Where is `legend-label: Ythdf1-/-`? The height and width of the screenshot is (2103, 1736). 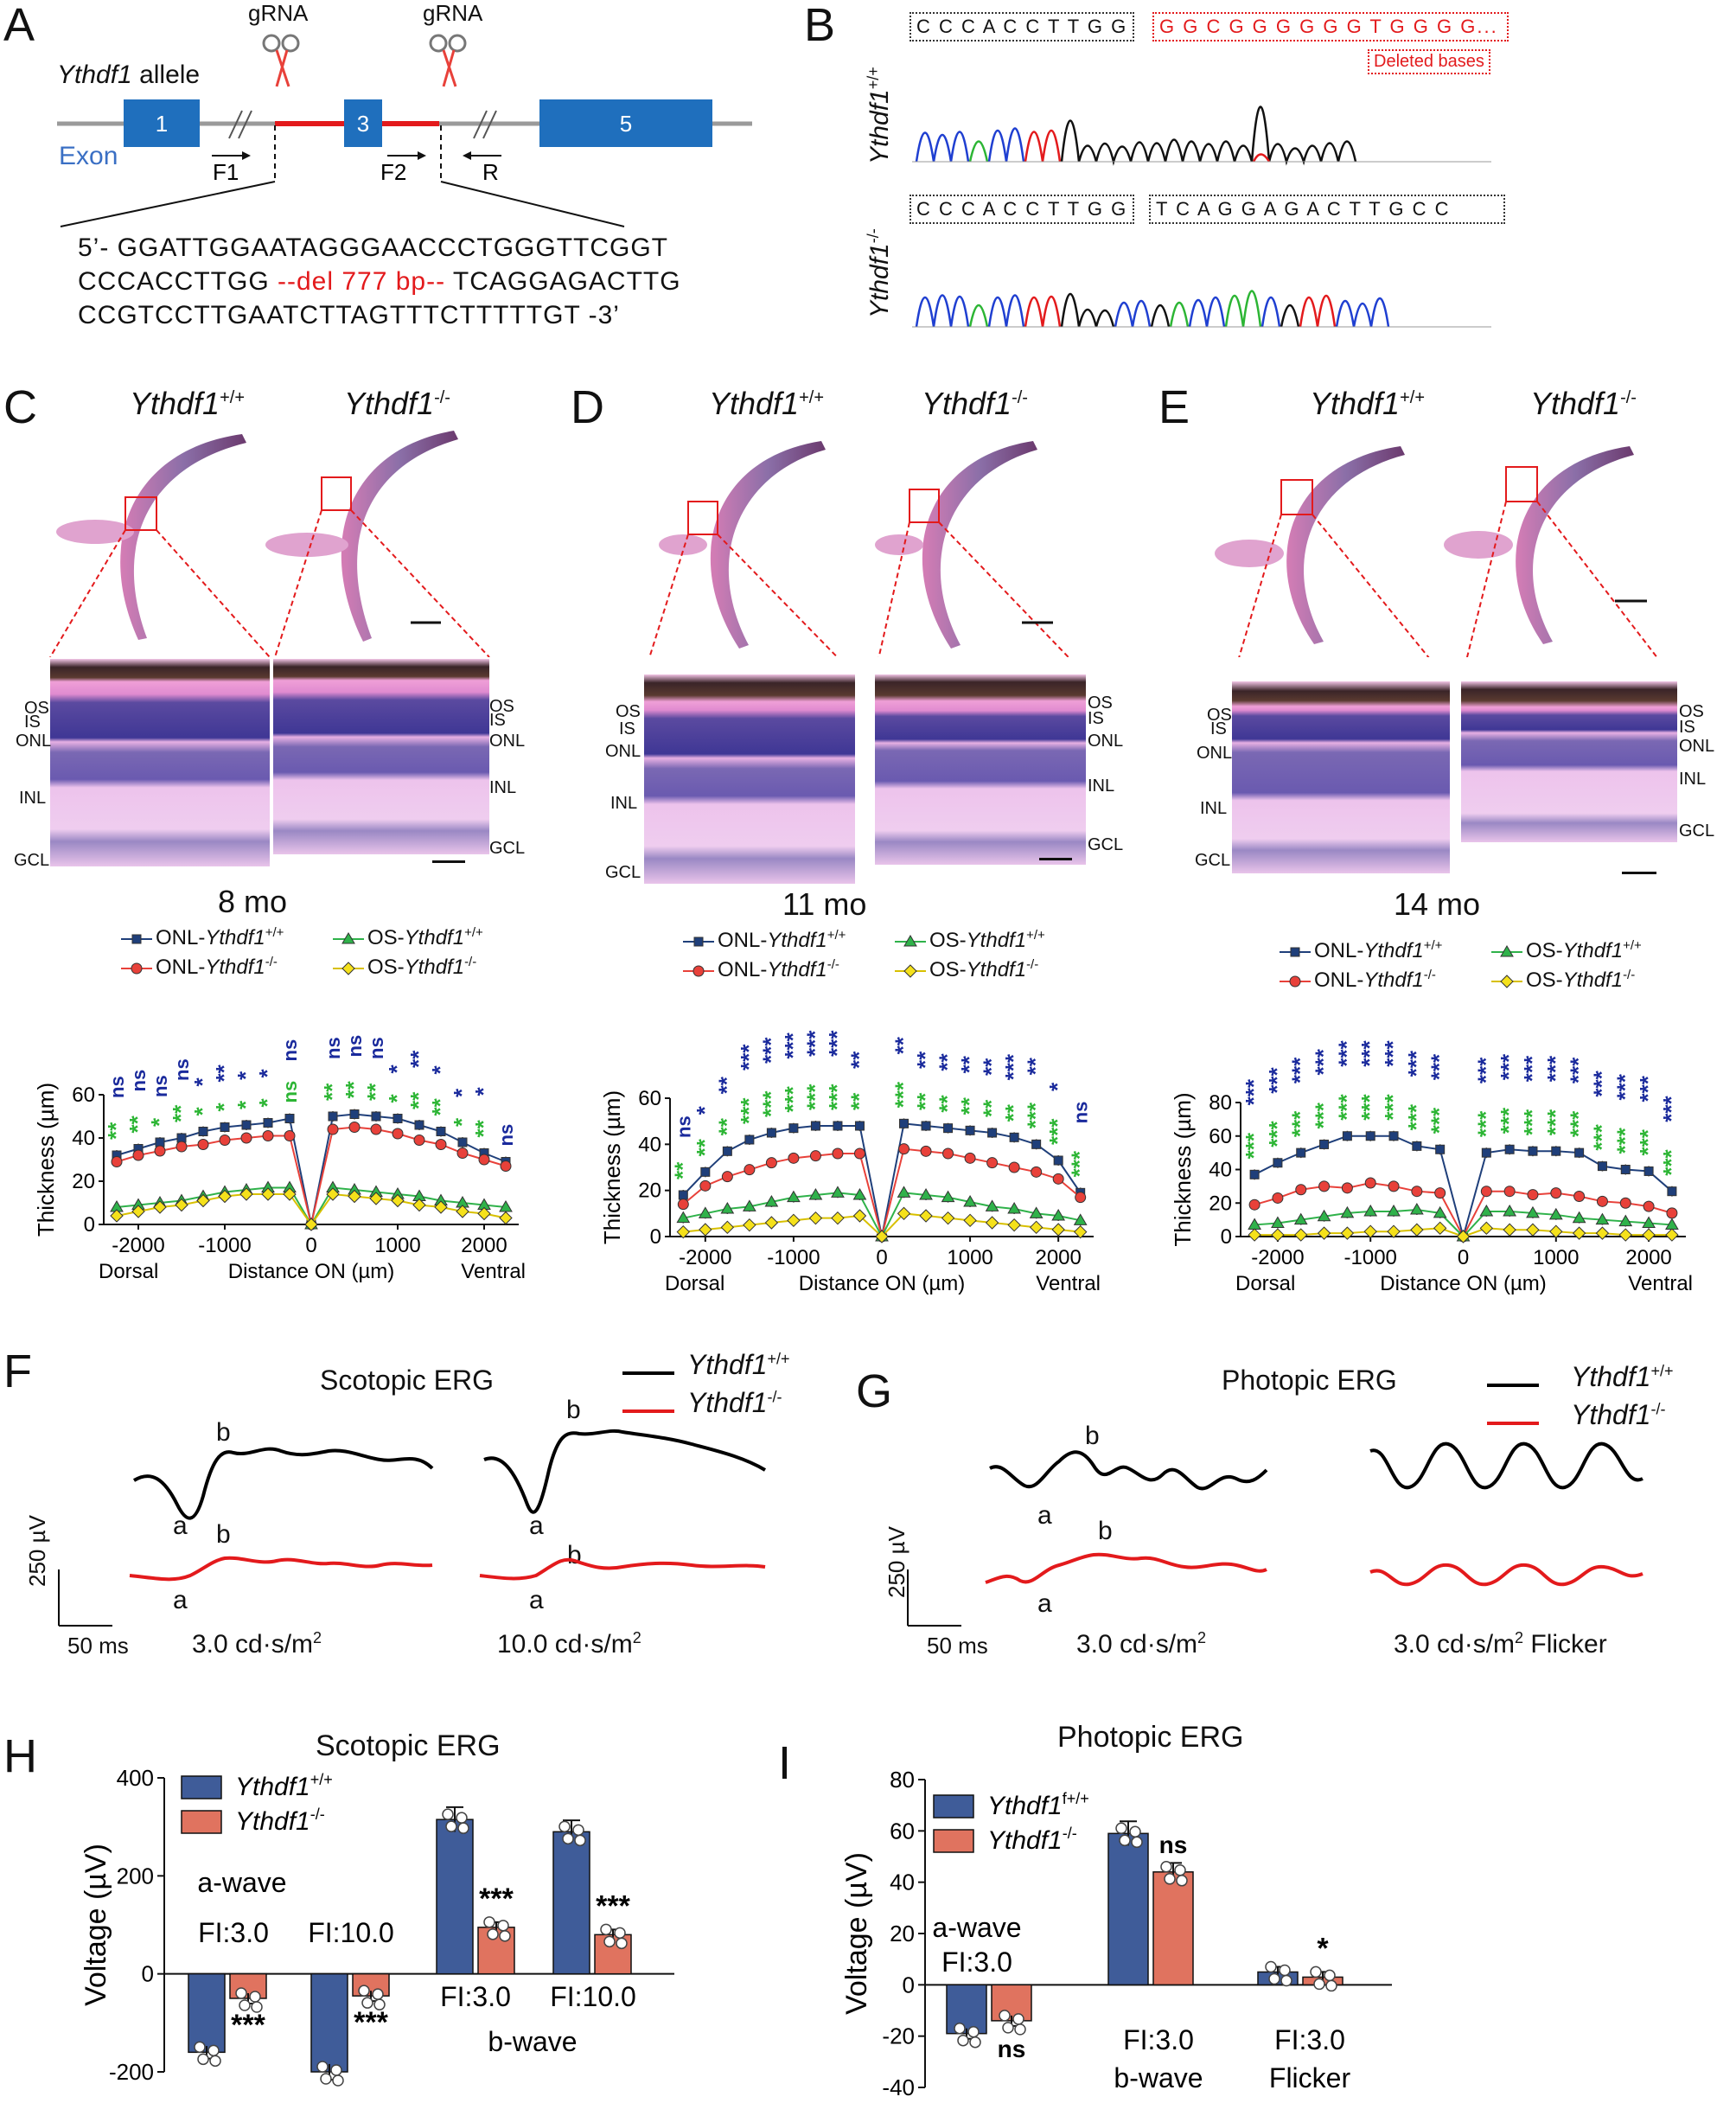 legend-label: Ythdf1-/- is located at coordinates (1032, 1840).